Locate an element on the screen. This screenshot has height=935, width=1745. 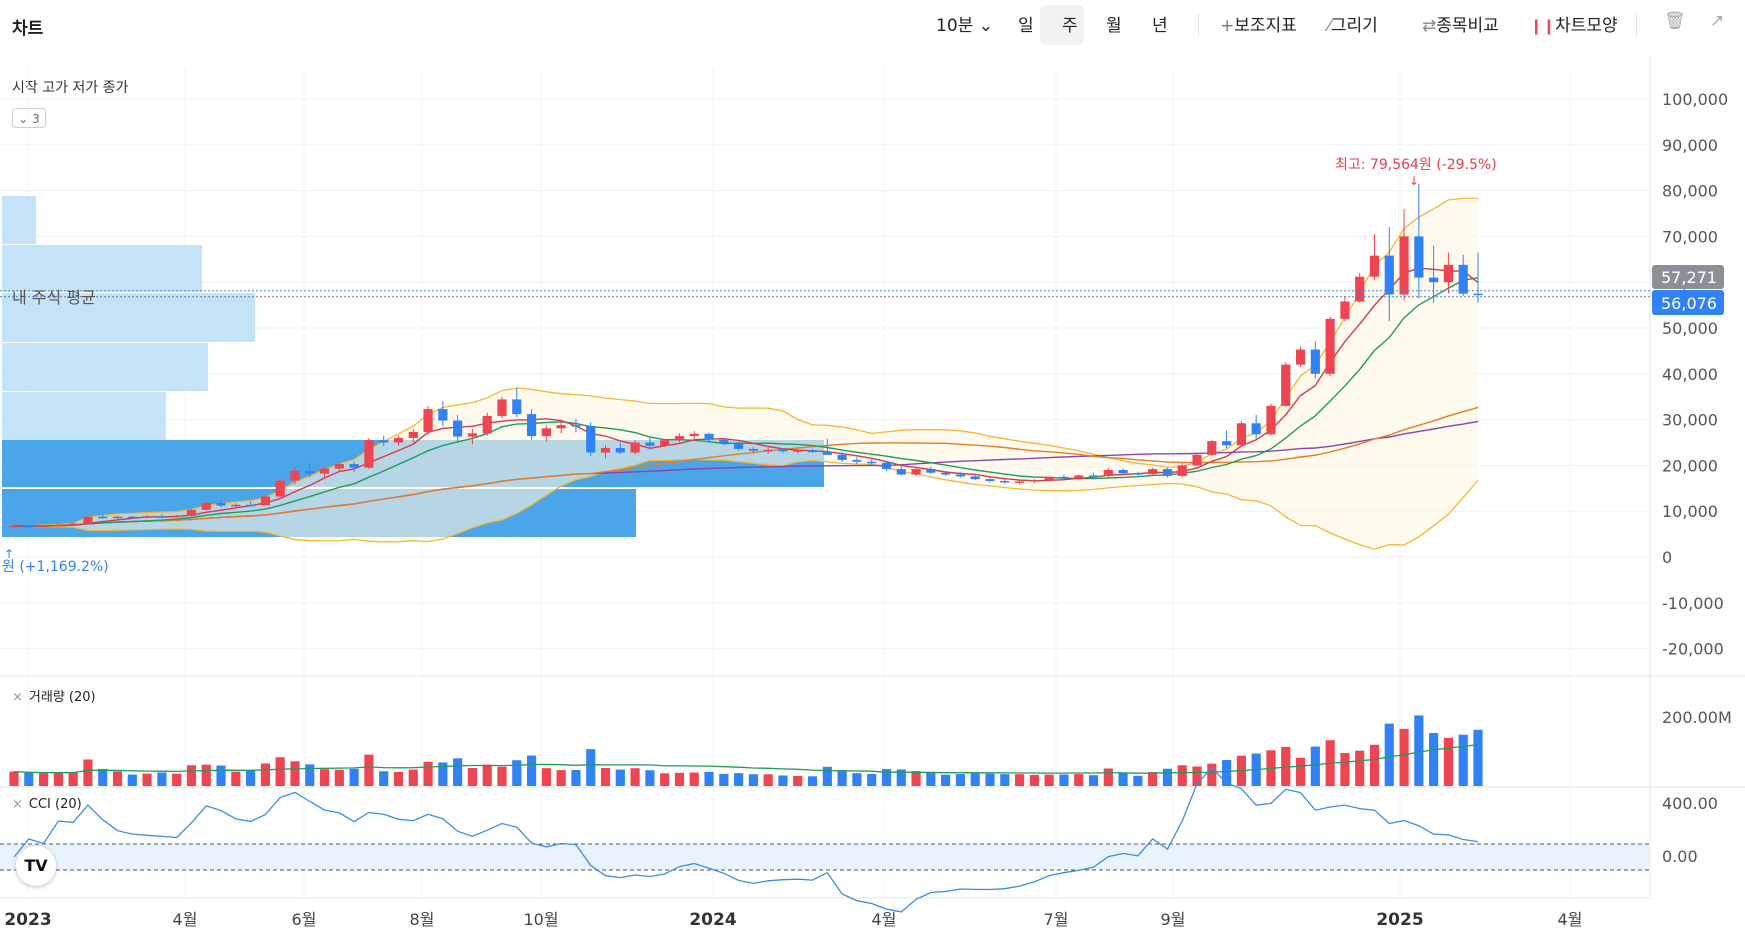
x-tick-label: 10월 is located at coordinates (540, 919).